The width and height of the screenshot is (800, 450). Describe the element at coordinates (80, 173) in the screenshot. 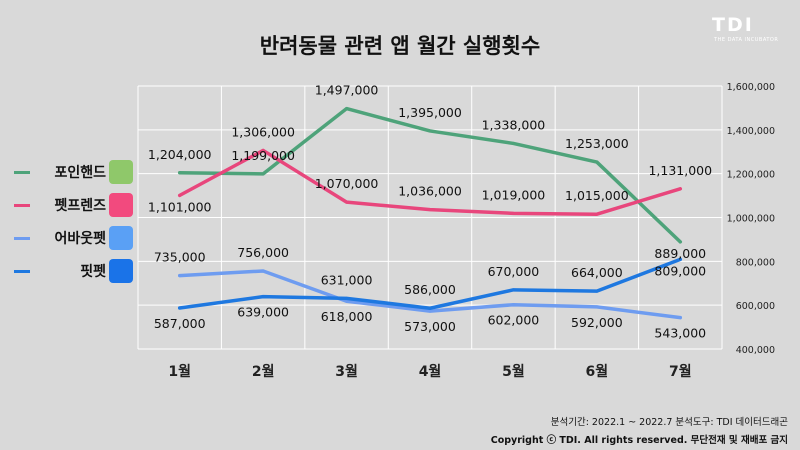

I see `legend-label: 포인핸드` at that location.